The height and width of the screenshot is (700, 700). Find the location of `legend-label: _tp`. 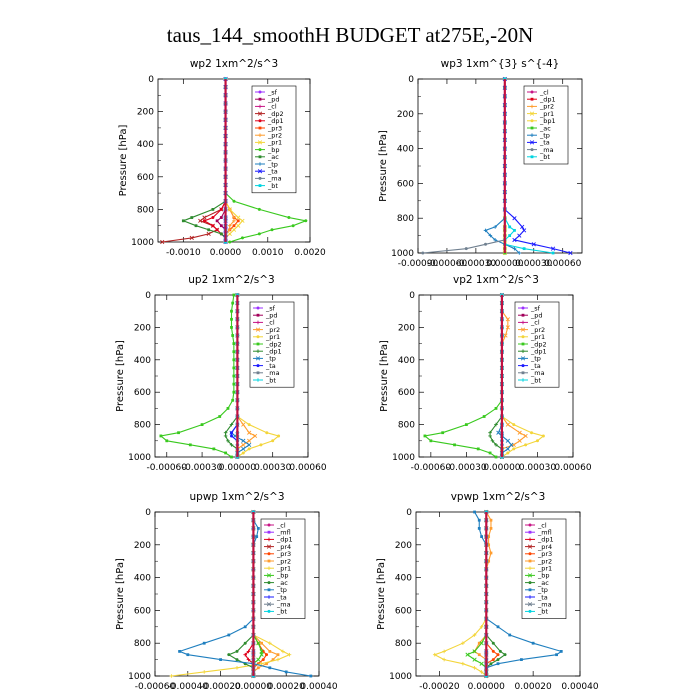

legend-label: _tp is located at coordinates (281, 590).